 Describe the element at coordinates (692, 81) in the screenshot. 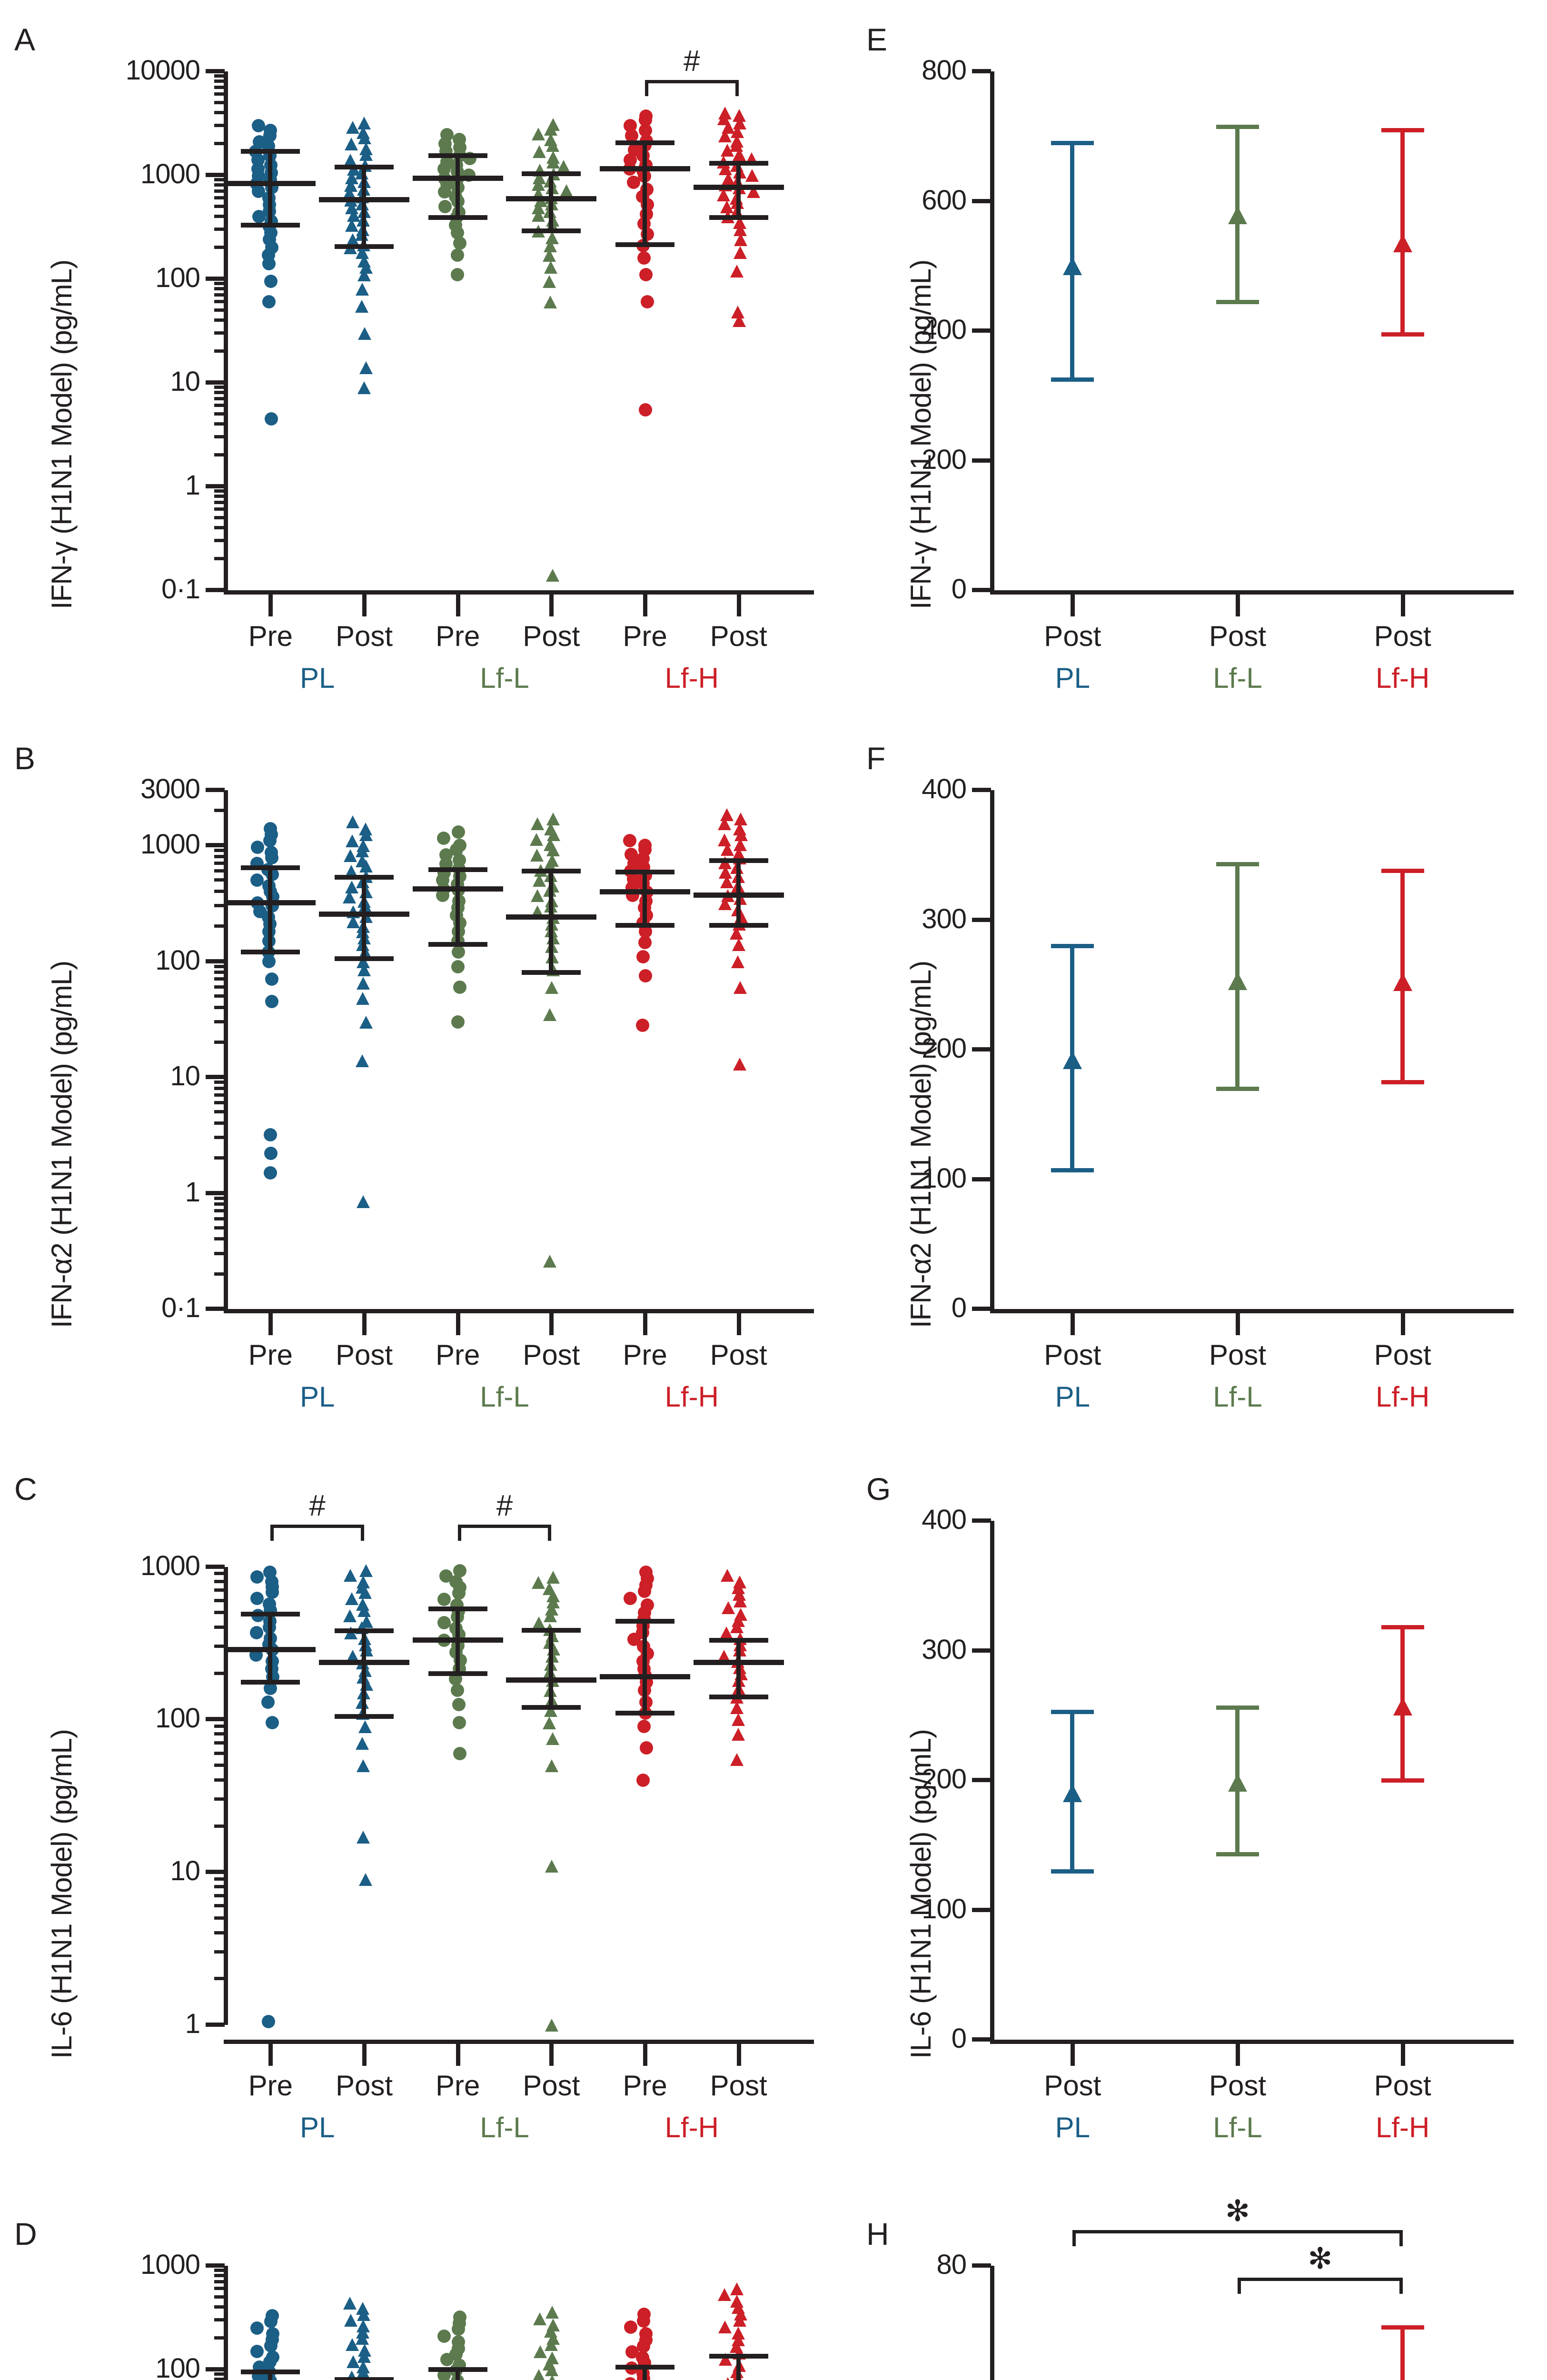

I see `bracket-bar` at that location.